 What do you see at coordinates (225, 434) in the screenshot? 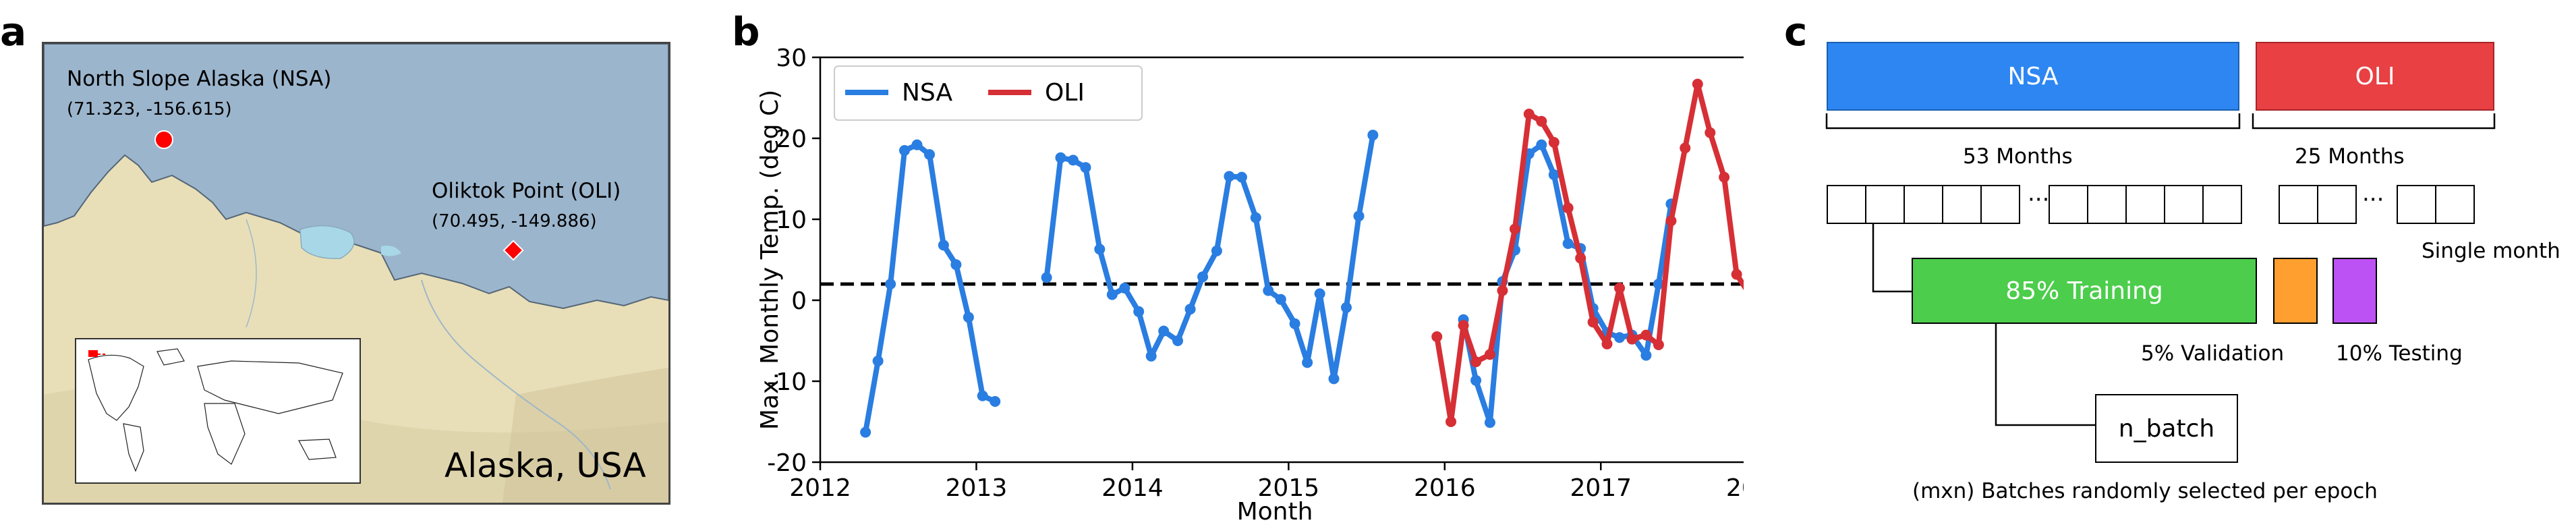
I see `africa-outline` at bounding box center [225, 434].